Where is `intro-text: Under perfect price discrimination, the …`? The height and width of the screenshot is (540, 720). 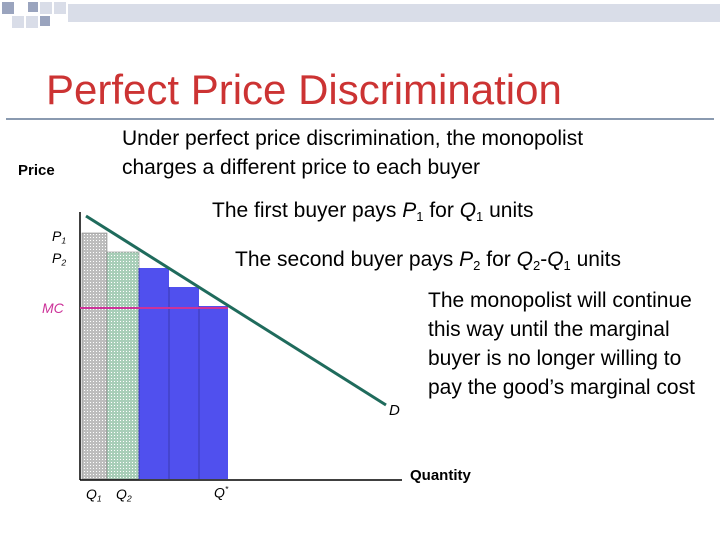 intro-text: Under perfect price discrimination, the … is located at coordinates (352, 153).